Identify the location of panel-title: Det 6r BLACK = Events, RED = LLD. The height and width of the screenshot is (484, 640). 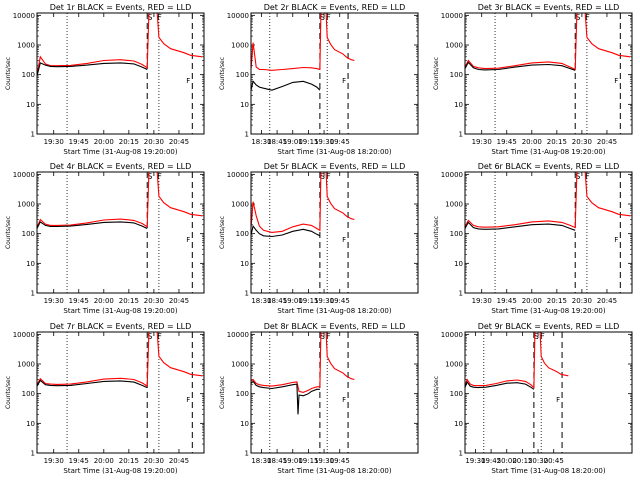
(549, 166).